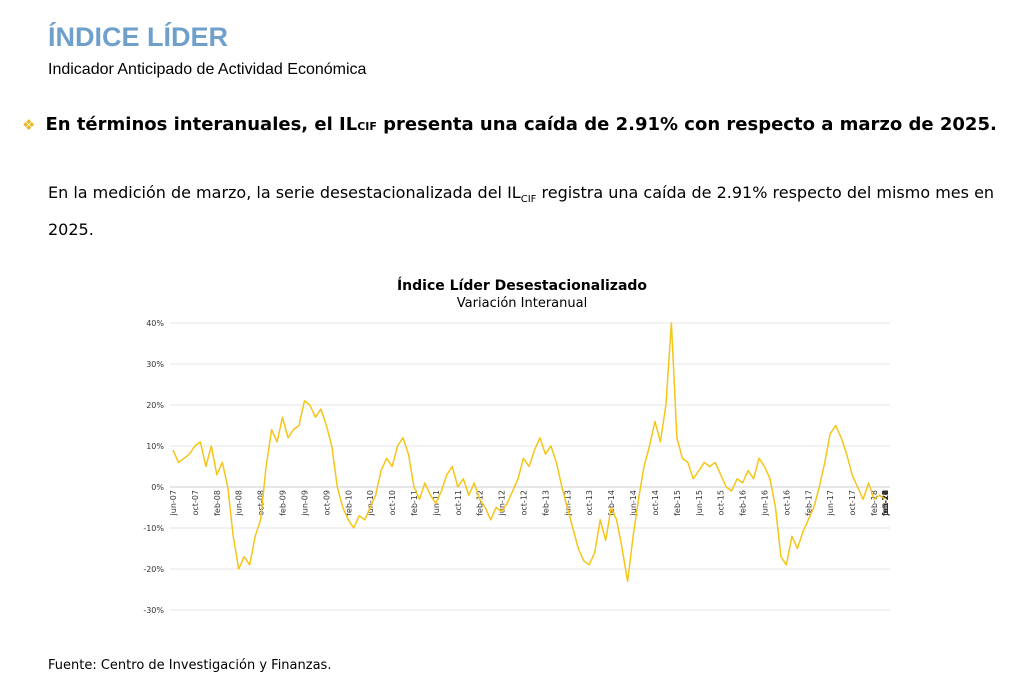 The height and width of the screenshot is (692, 1024). I want to click on y-axis-ticks: 40% 30% 20% 10% 0% -10% -20% -30%, so click(153, 467).